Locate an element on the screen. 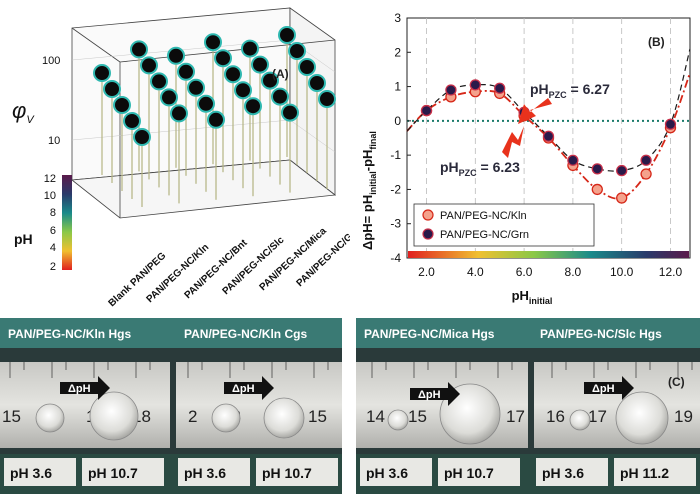  x-tick-label: 12.0 is located at coordinates (671, 272).